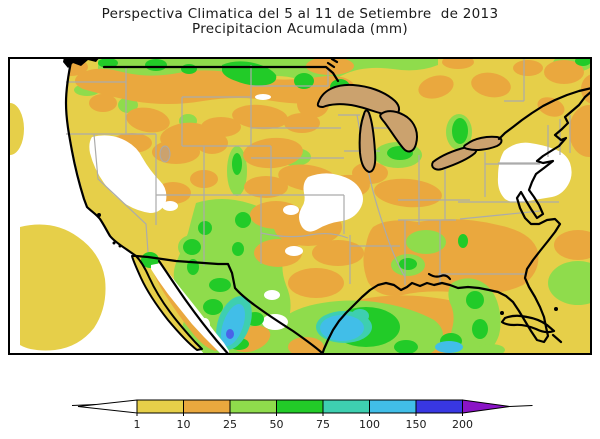 Image resolution: width=600 pixels, height=439 pixels. Describe the element at coordinates (409, 128) in the screenshot. I see `great-lakes` at that location.